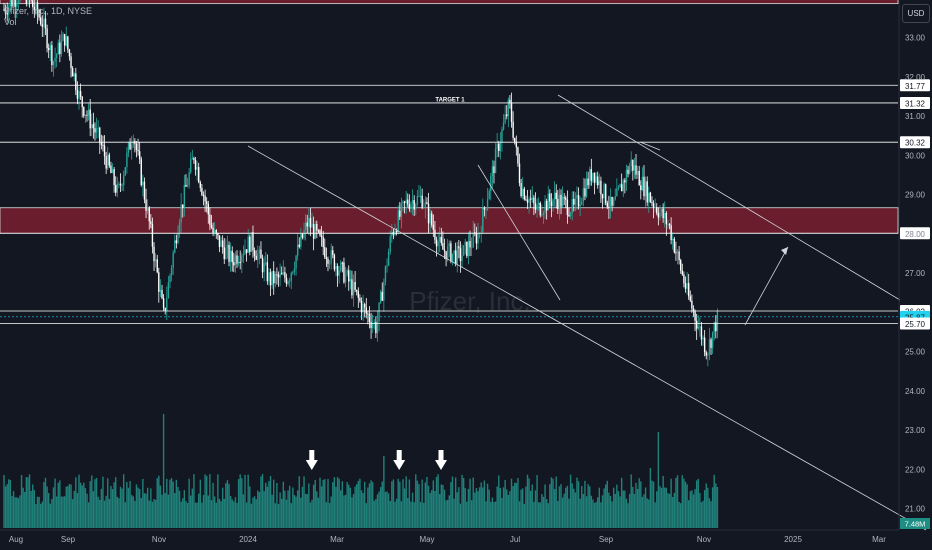  Describe the element at coordinates (248, 539) in the screenshot. I see `x-tick-label: 2024` at that location.